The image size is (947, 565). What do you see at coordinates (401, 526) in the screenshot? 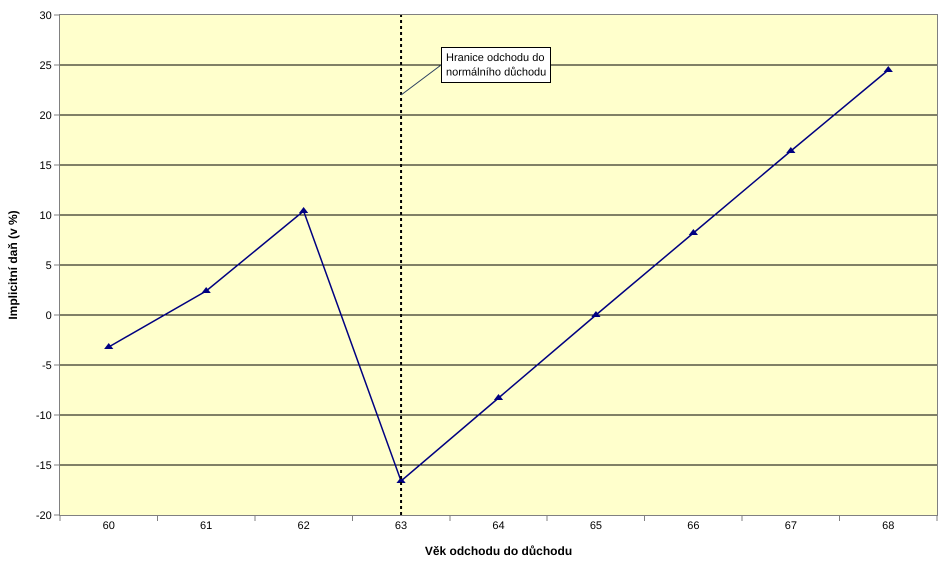
I see `x-tick-label: 63` at bounding box center [401, 526].